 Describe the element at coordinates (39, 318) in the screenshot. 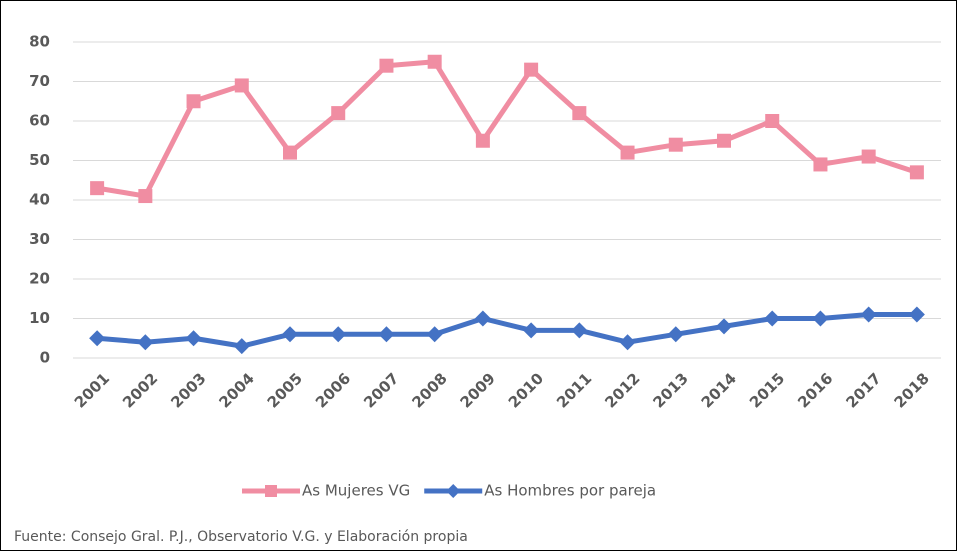

I see `y-tick-label: 10` at that location.